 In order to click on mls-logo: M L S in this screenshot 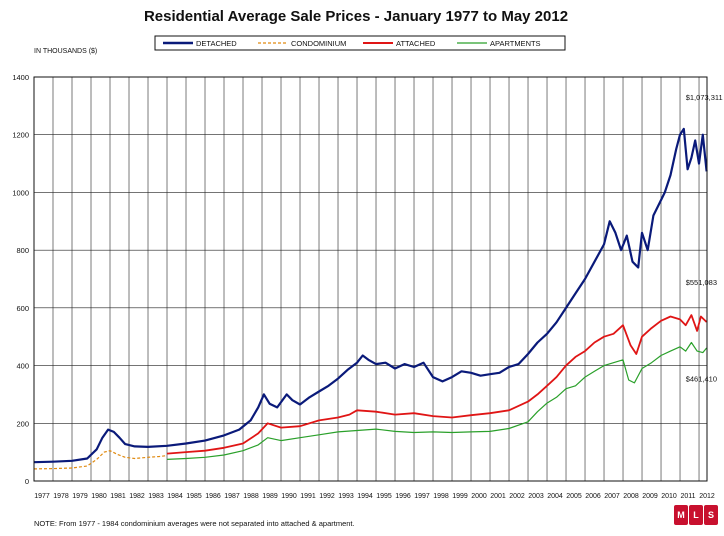, I will do `click(696, 515)`.